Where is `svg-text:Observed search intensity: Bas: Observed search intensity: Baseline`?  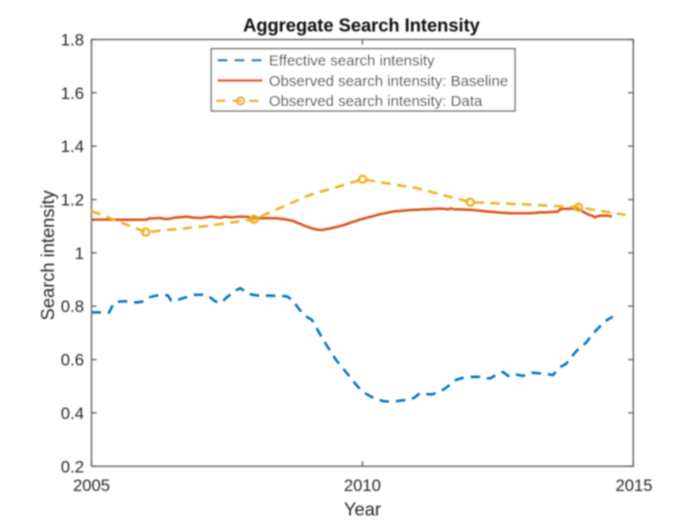 svg-text:Observed search intensity: Bas: Observed search intensity: Baseline is located at coordinates (388, 81).